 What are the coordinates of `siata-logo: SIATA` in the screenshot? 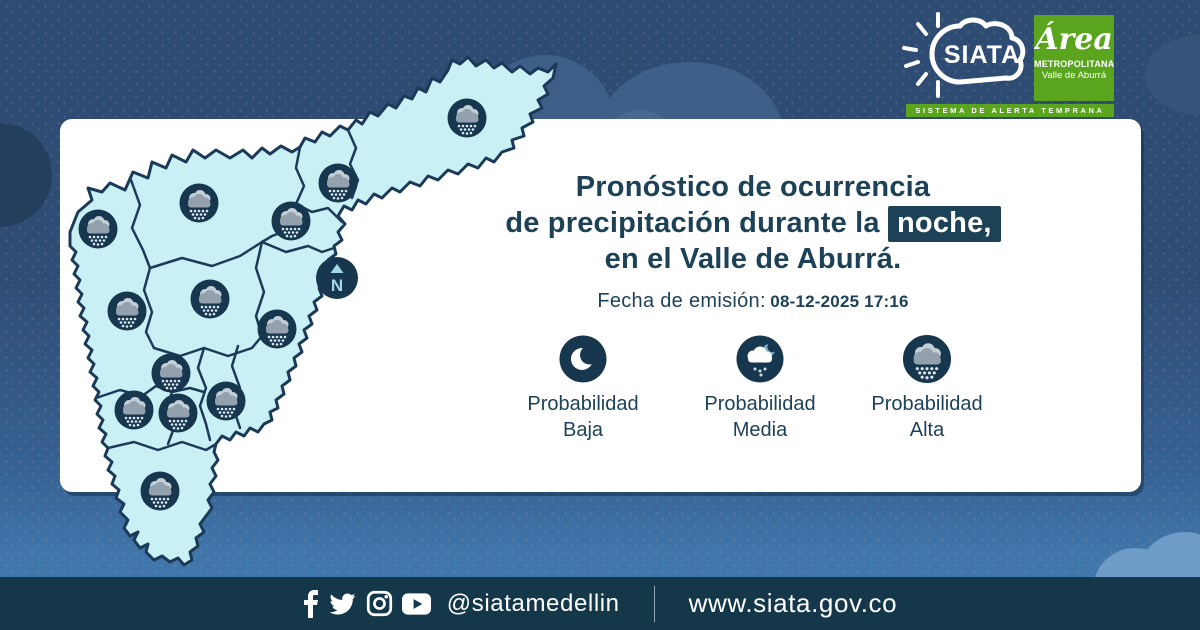 It's located at (964, 55).